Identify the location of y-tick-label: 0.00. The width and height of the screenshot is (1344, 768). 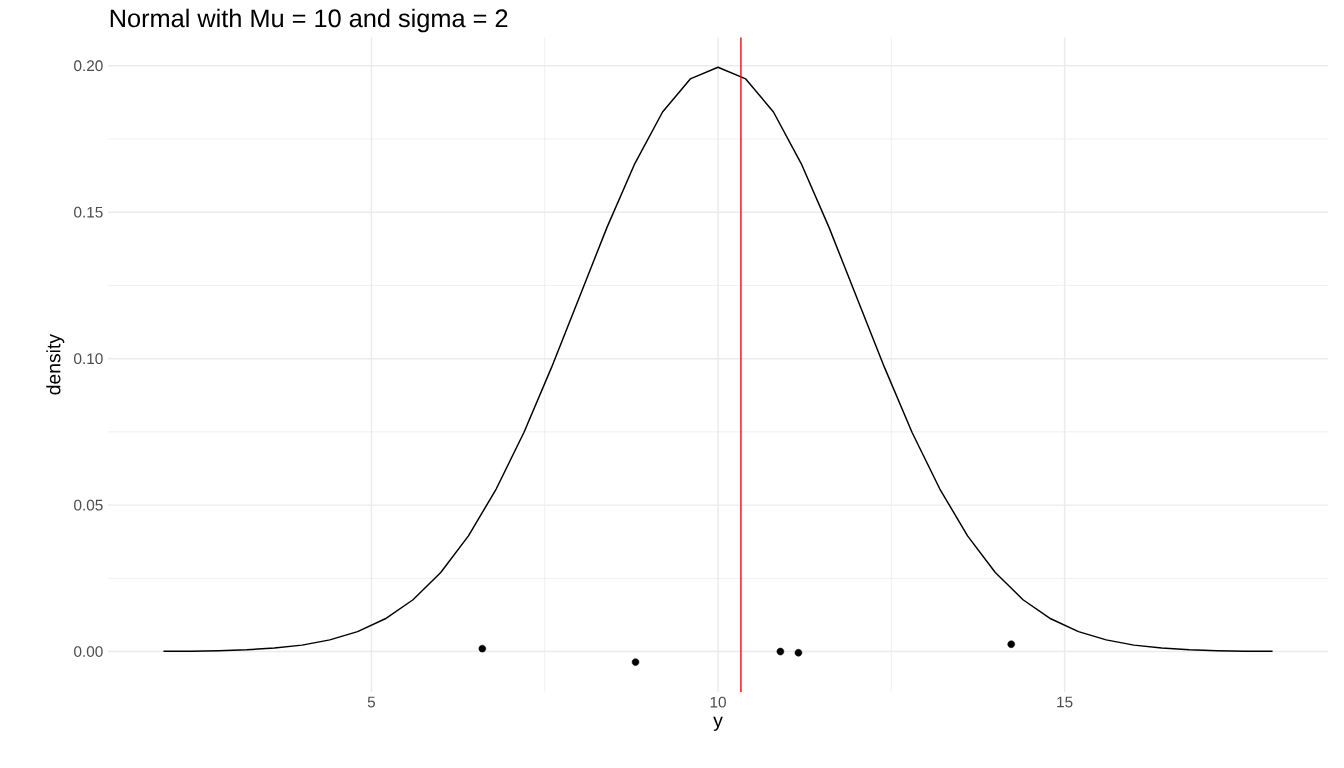
(88, 651).